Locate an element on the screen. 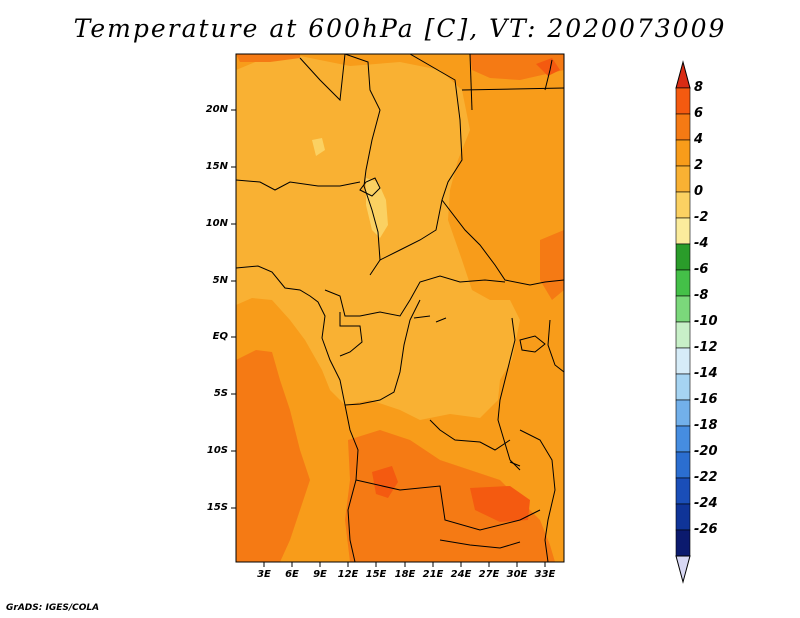 The height and width of the screenshot is (618, 800). colorbar-label: -22 is located at coordinates (706, 477).